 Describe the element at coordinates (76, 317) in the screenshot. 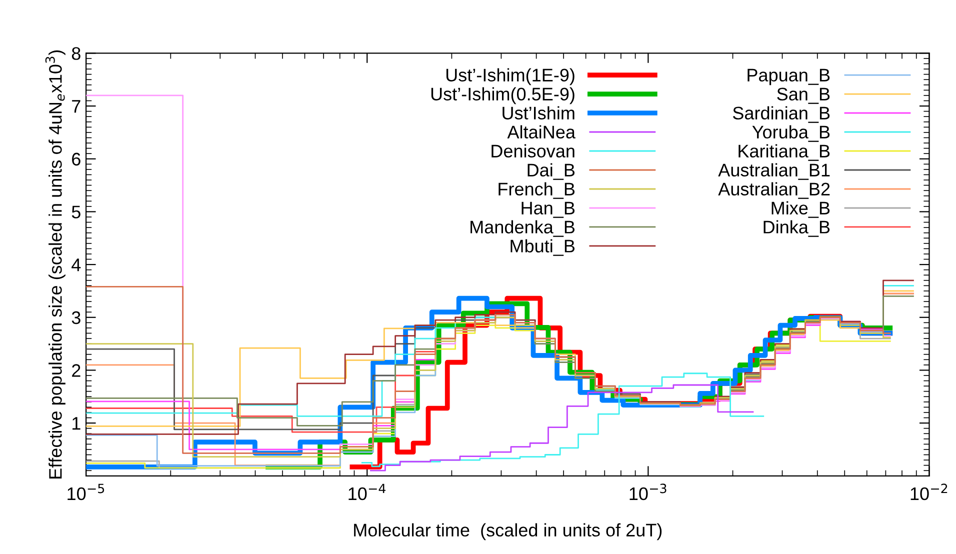

I see `y-tick-label: 3` at that location.